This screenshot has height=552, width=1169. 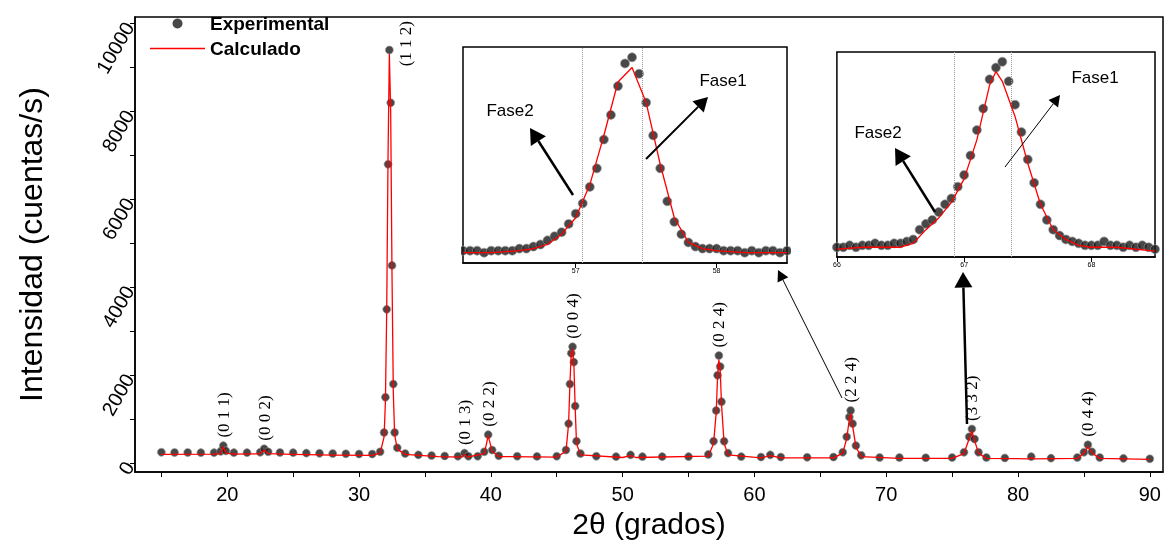 I want to click on x-tick-label: 60, so click(x=754, y=494).